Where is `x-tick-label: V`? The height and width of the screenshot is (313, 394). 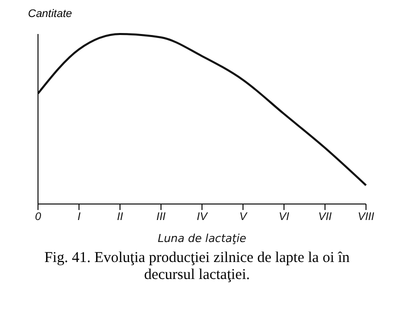
x-tick-label: V is located at coordinates (243, 216).